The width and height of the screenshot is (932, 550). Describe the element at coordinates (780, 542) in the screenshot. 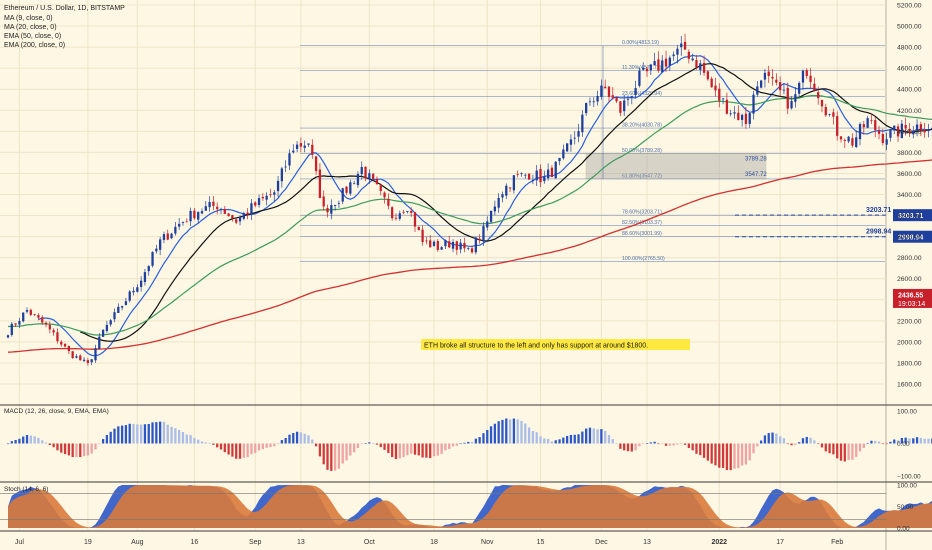

I see `time-tick-label: 17` at that location.